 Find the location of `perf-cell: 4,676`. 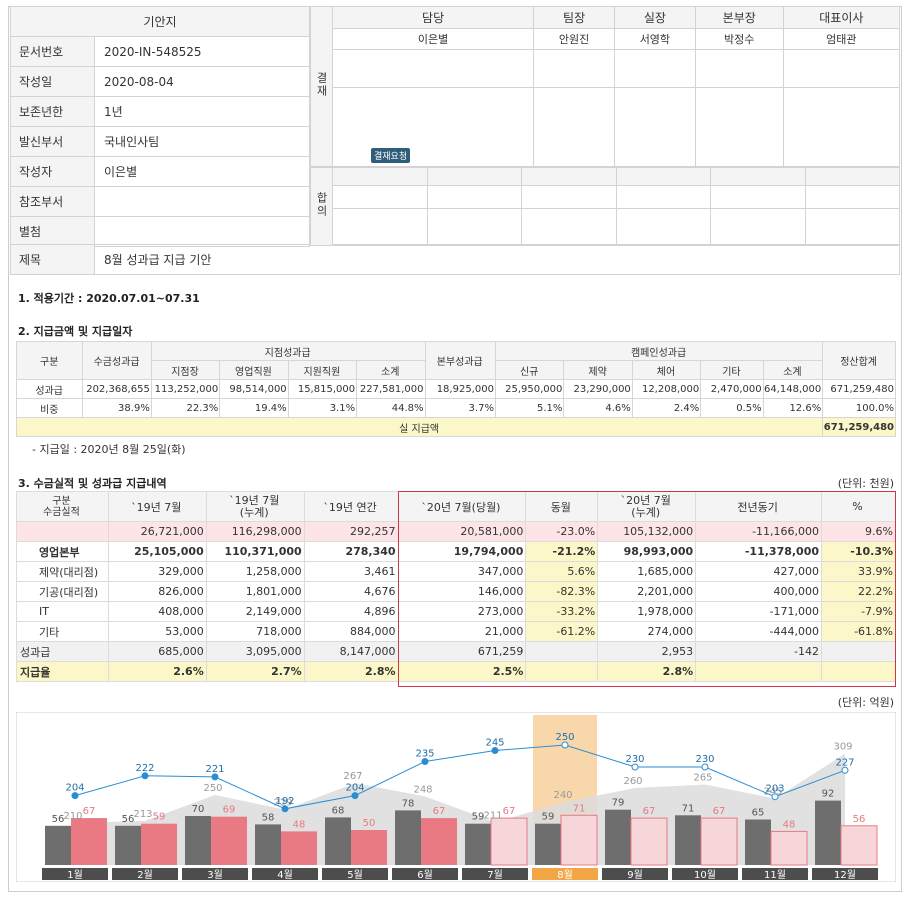

perf-cell: 4,676 is located at coordinates (351, 591).